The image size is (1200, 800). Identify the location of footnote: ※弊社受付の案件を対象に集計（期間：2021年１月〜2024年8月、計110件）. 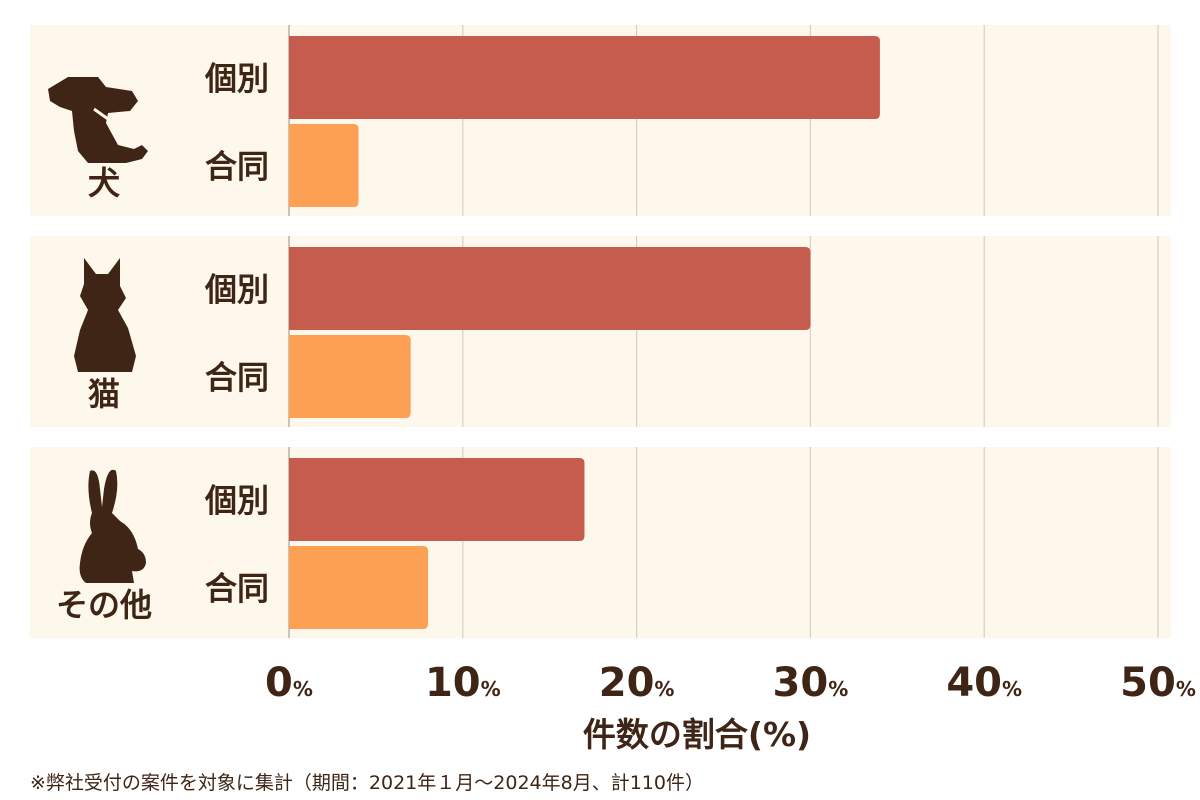
(367, 783).